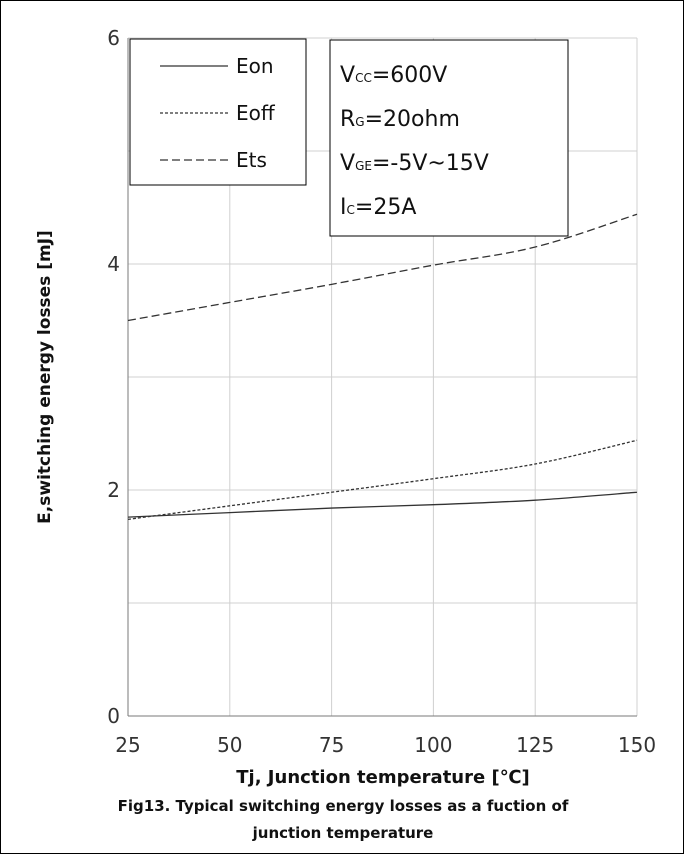  What do you see at coordinates (113, 716) in the screenshot?
I see `y-tick-label: 0` at bounding box center [113, 716].